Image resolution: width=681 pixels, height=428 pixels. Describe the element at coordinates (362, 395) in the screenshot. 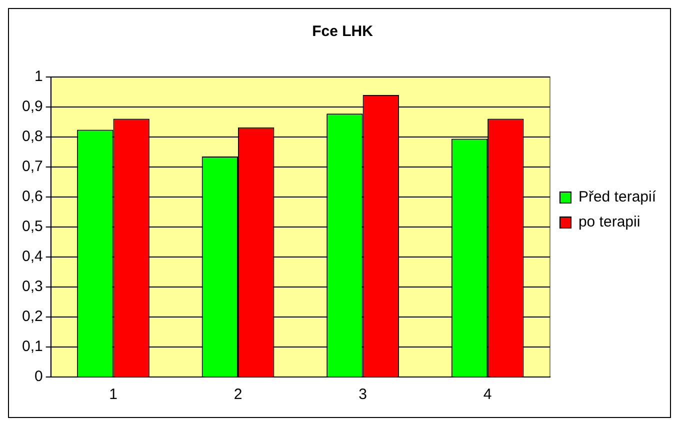

I see `x-tick-label: 3` at that location.